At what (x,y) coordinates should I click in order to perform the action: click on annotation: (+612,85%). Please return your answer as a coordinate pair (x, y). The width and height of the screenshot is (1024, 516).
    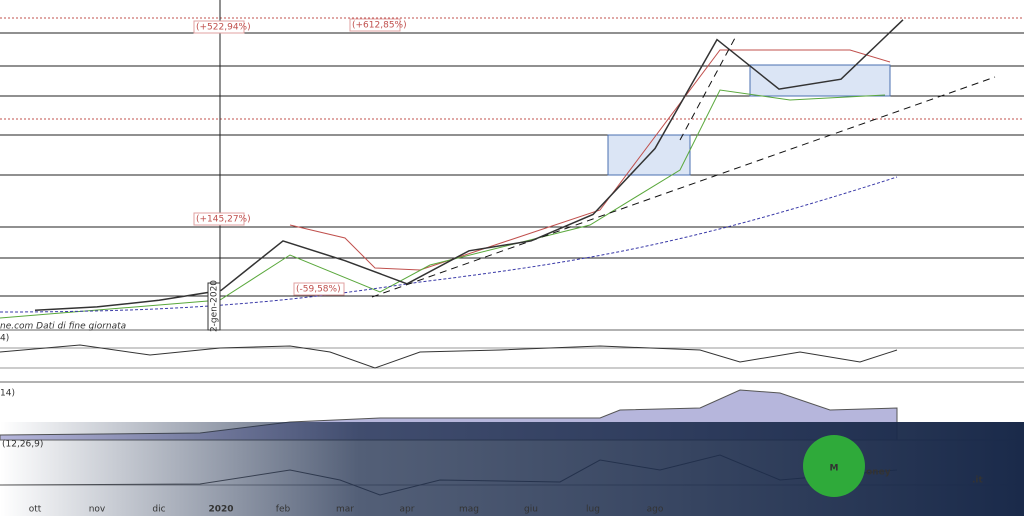
    Looking at the image, I should click on (379, 26).